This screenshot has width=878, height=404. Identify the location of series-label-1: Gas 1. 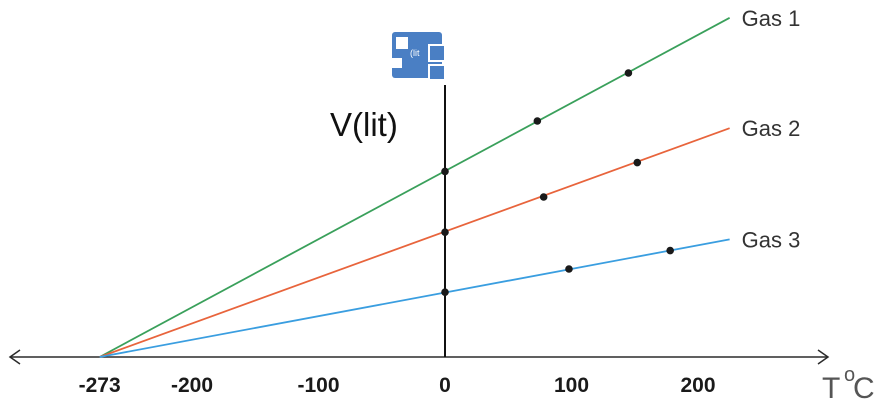
(771, 18).